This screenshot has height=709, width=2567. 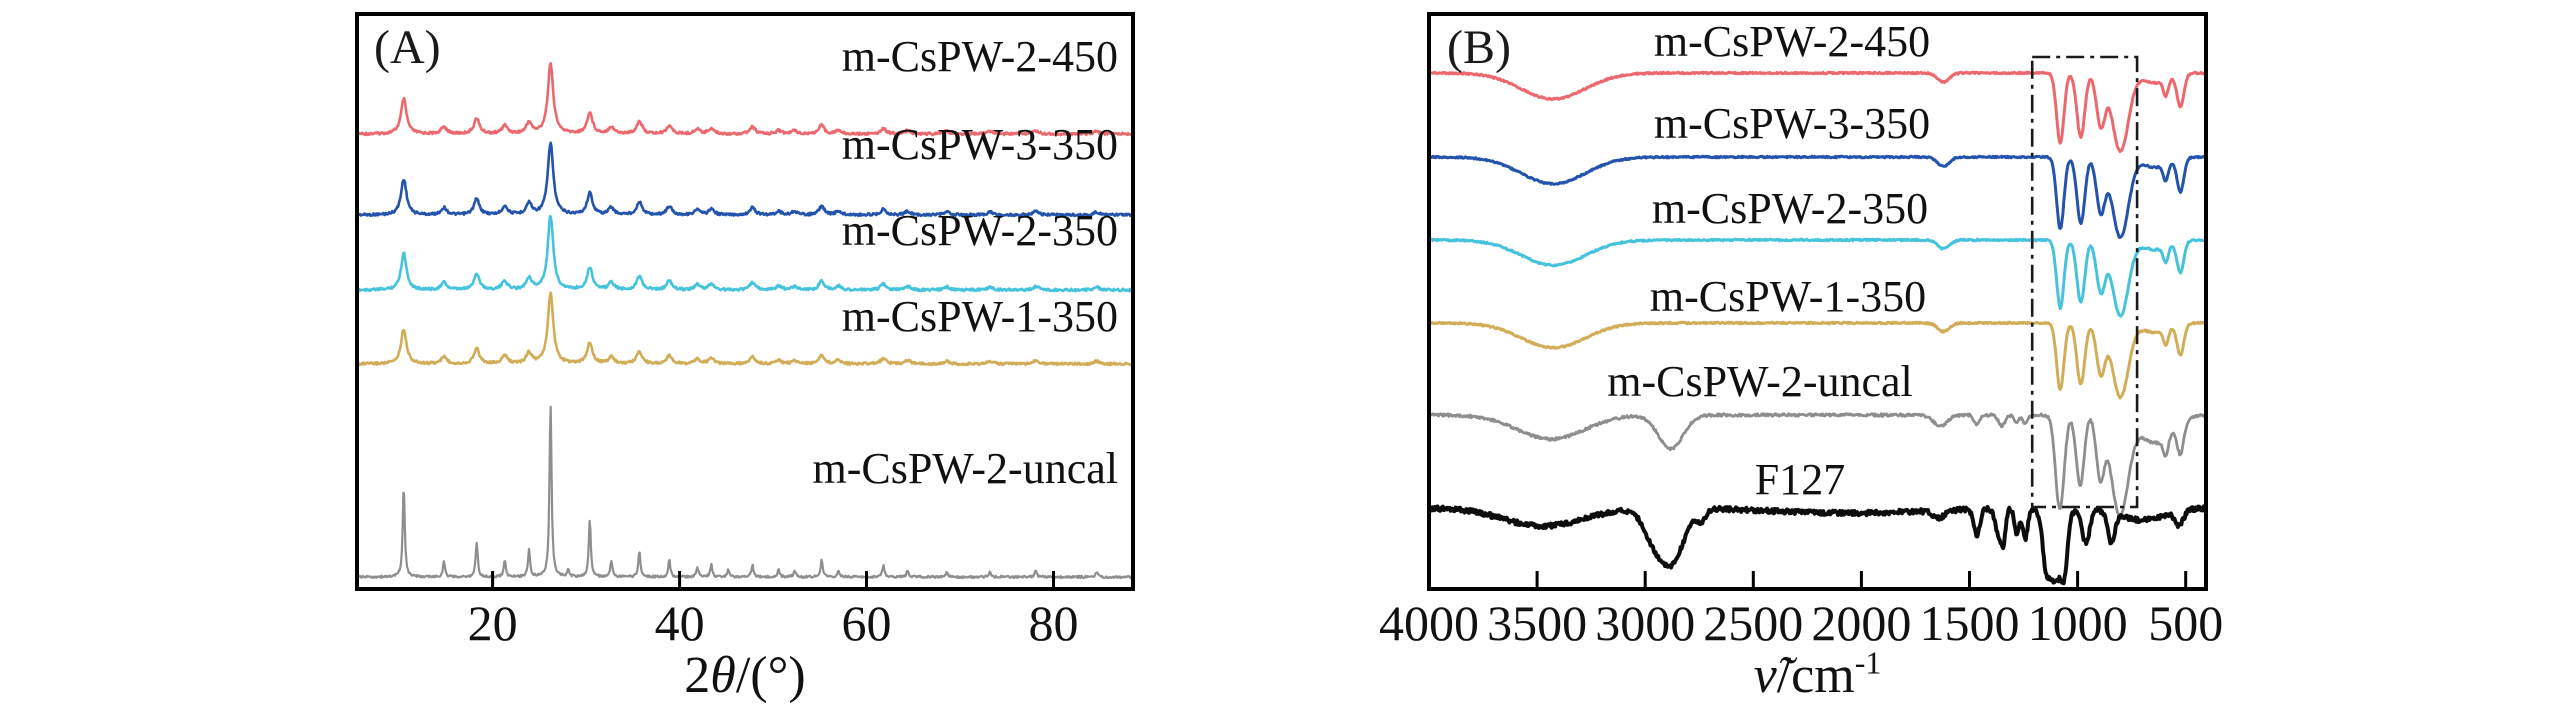 I want to click on x-tick-label-panel-b-4000: 4000, so click(x=1429, y=623).